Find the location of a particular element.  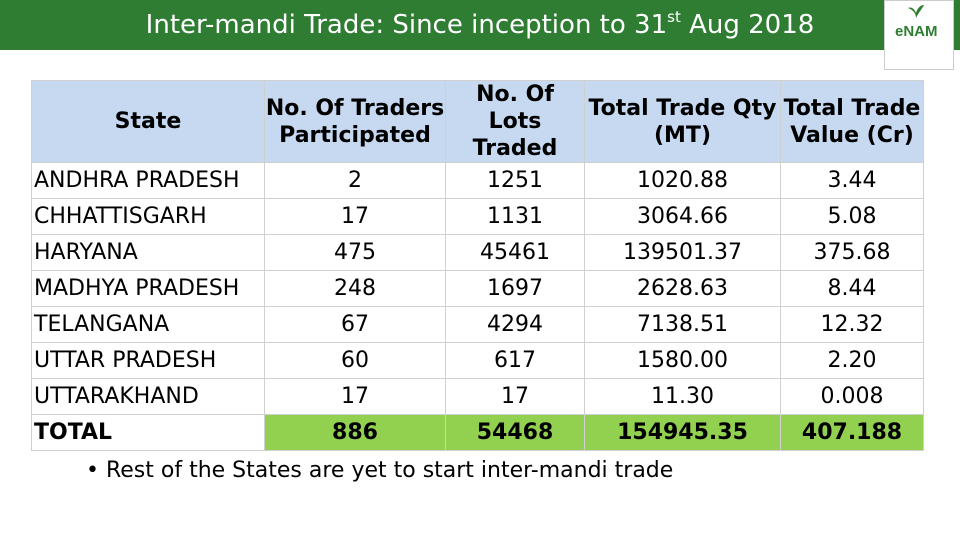

table-row: UTTAR PRADESH 60 617 1580.00 2.20 is located at coordinates (477, 360).